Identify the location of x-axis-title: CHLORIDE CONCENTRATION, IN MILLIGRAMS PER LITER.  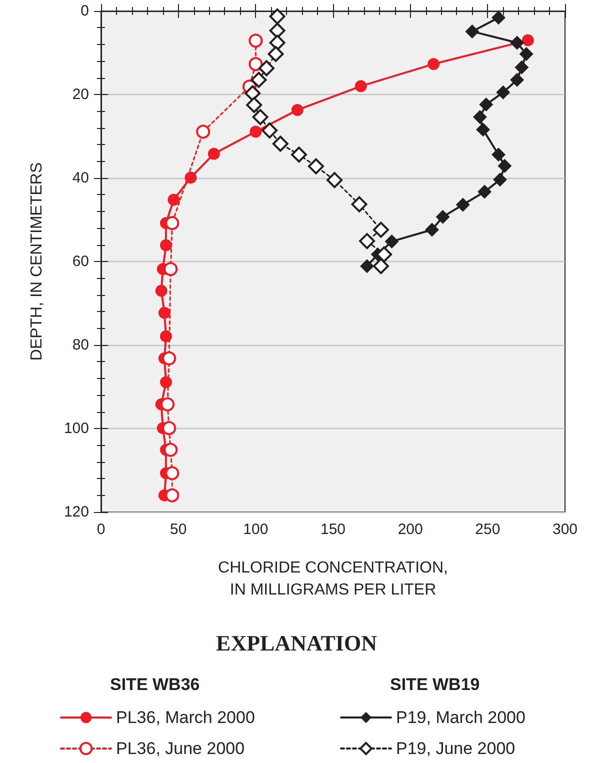
(333, 579).